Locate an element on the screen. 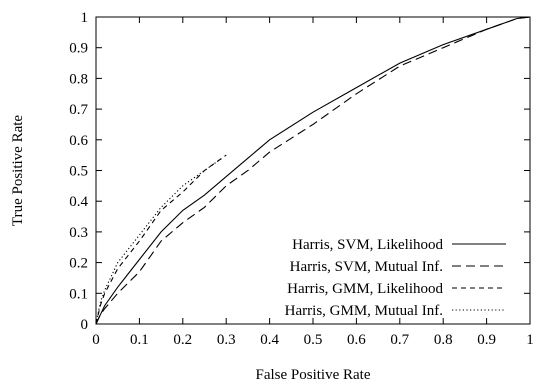 The image size is (538, 387). y-tick-label: 0.7 is located at coordinates (78, 110).